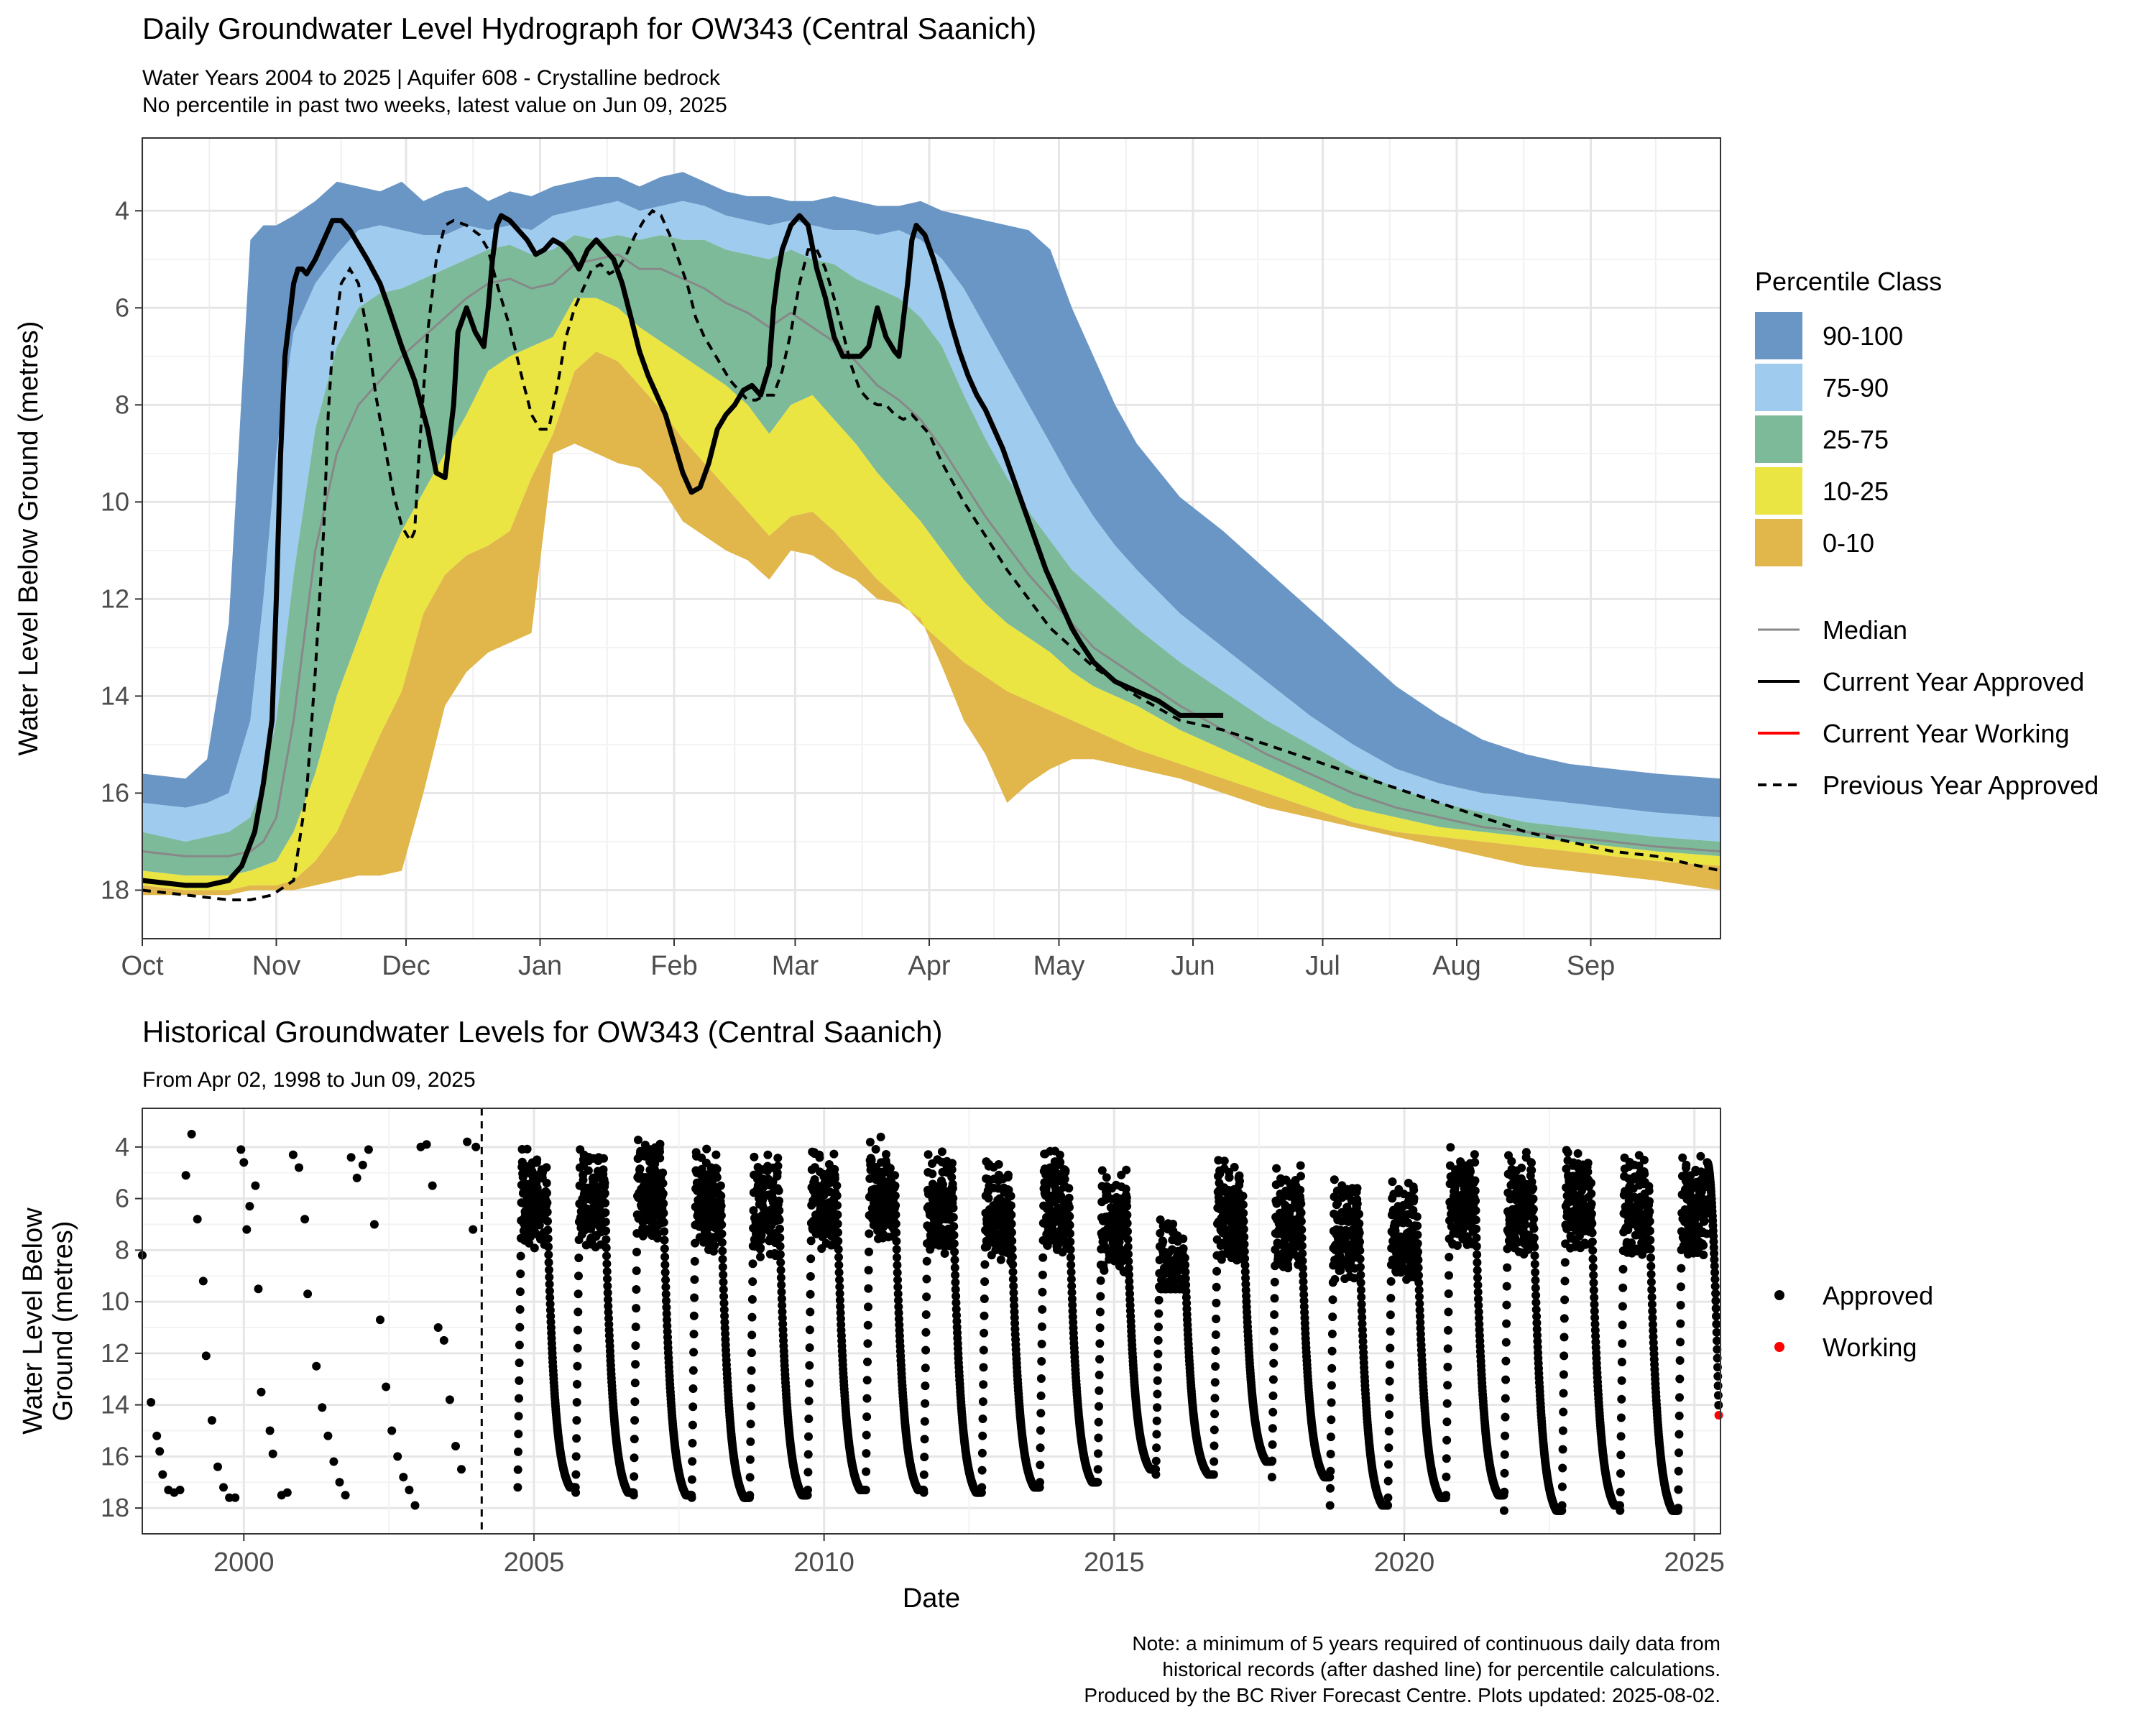  Describe the element at coordinates (673, 966) in the screenshot. I see `x-tick-label: Feb` at that location.